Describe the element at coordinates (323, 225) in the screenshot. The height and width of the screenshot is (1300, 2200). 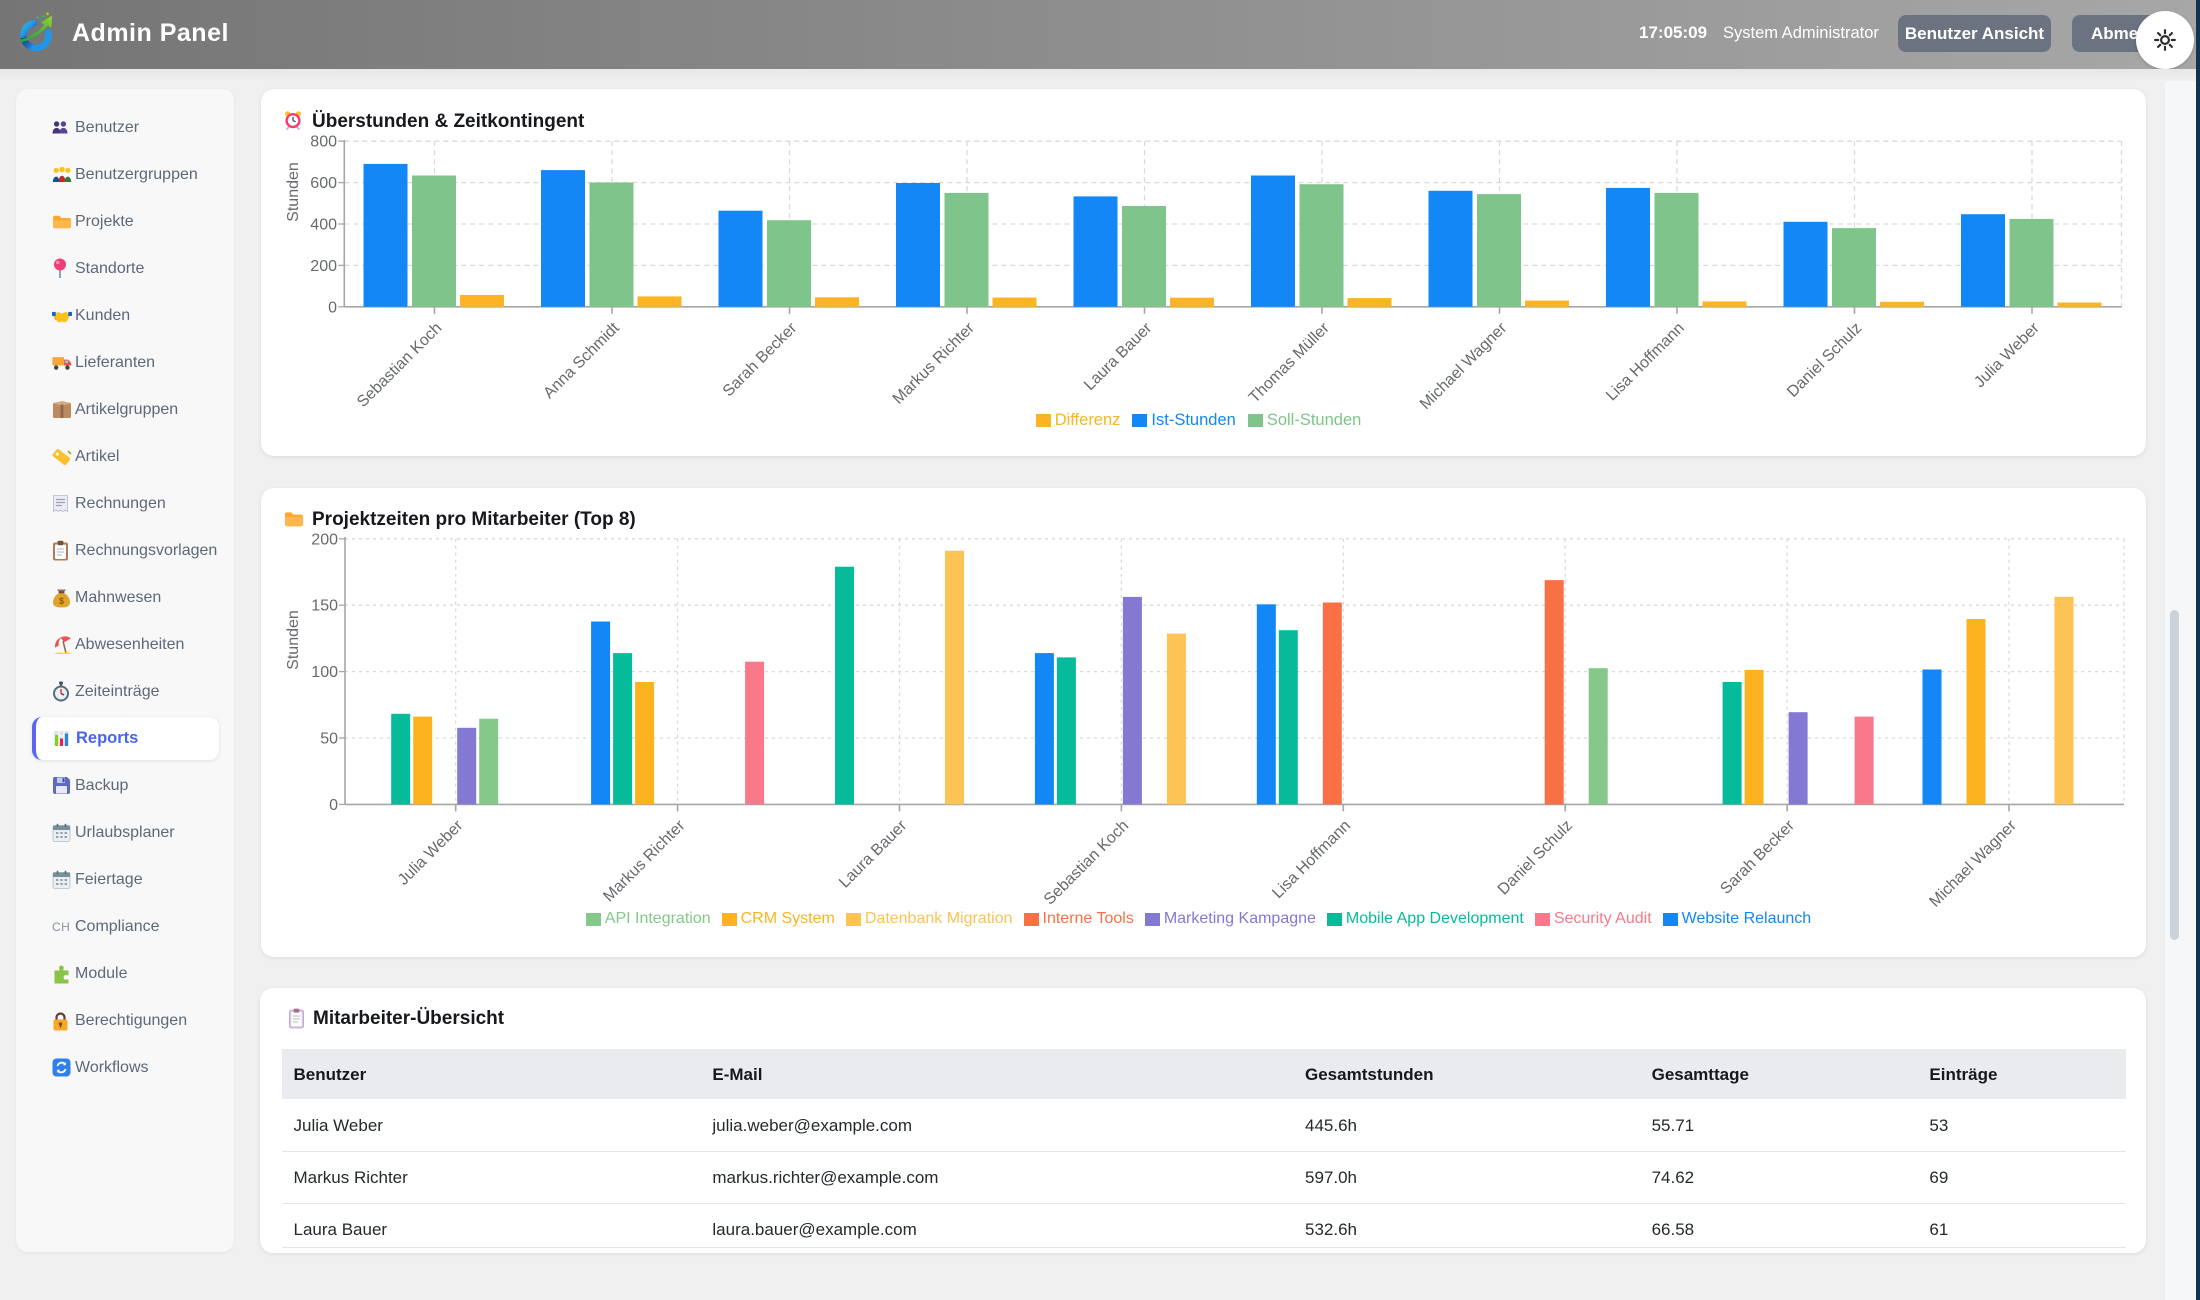
I see `svg-text: 400` at that location.